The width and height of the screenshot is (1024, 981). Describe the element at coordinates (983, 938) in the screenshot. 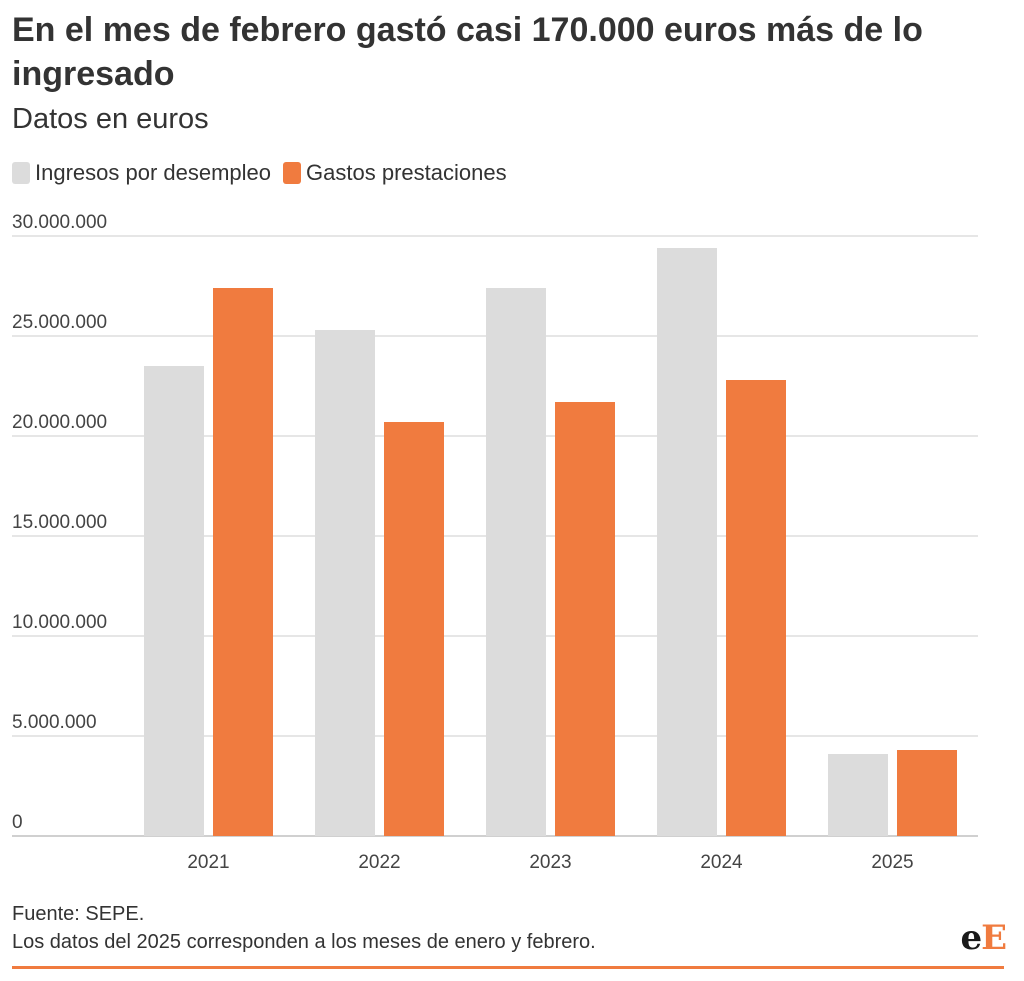

I see `brand-logo: eE` at that location.